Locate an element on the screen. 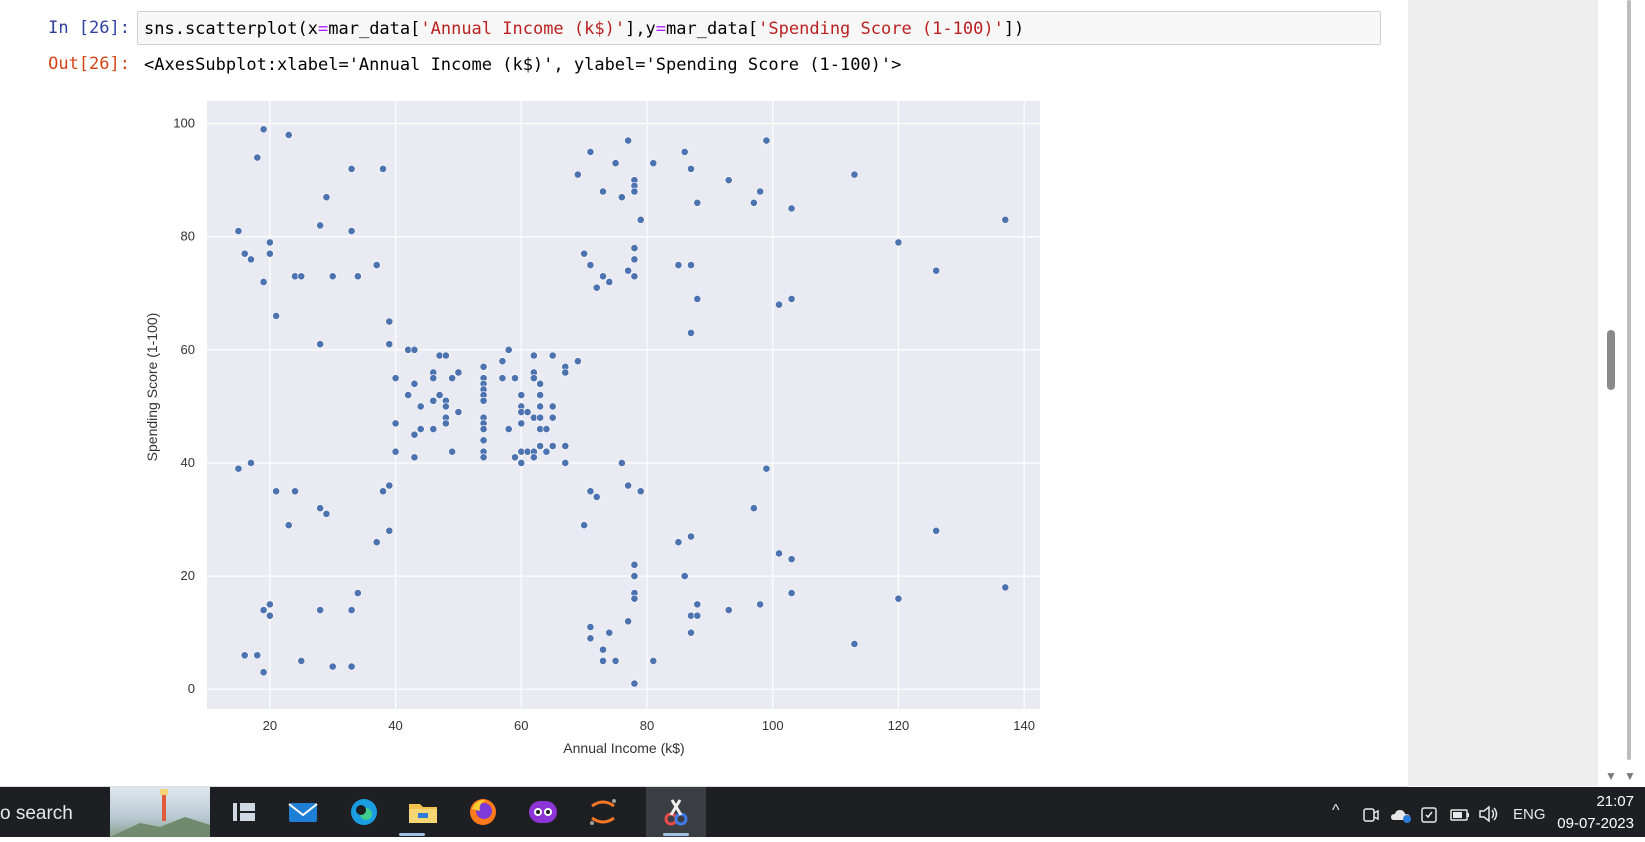  onedrive-icon is located at coordinates (1401, 815).